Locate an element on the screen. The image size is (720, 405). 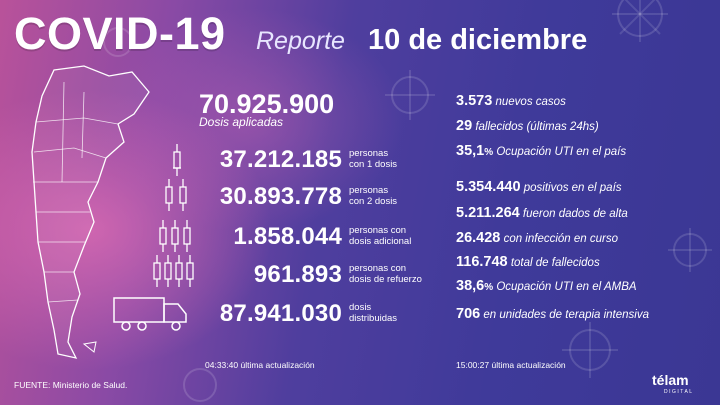
argentina-map-icon is located at coordinates (90, 212).